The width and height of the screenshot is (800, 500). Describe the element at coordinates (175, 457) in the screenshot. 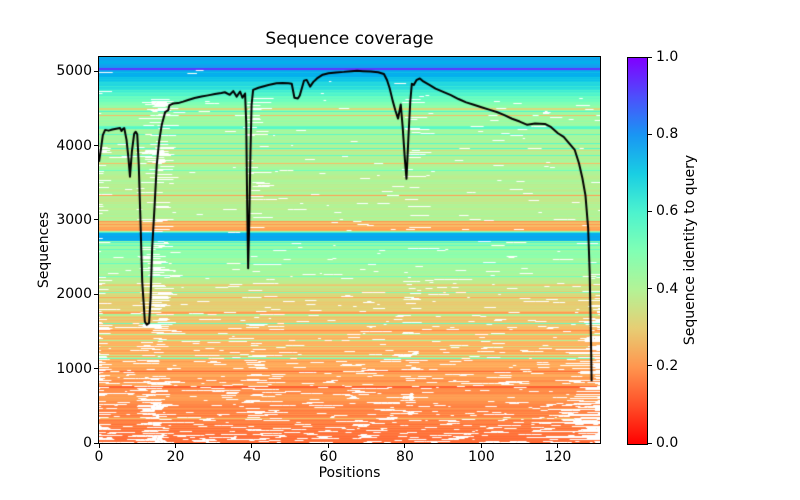

I see `x-tick-label: 20` at that location.